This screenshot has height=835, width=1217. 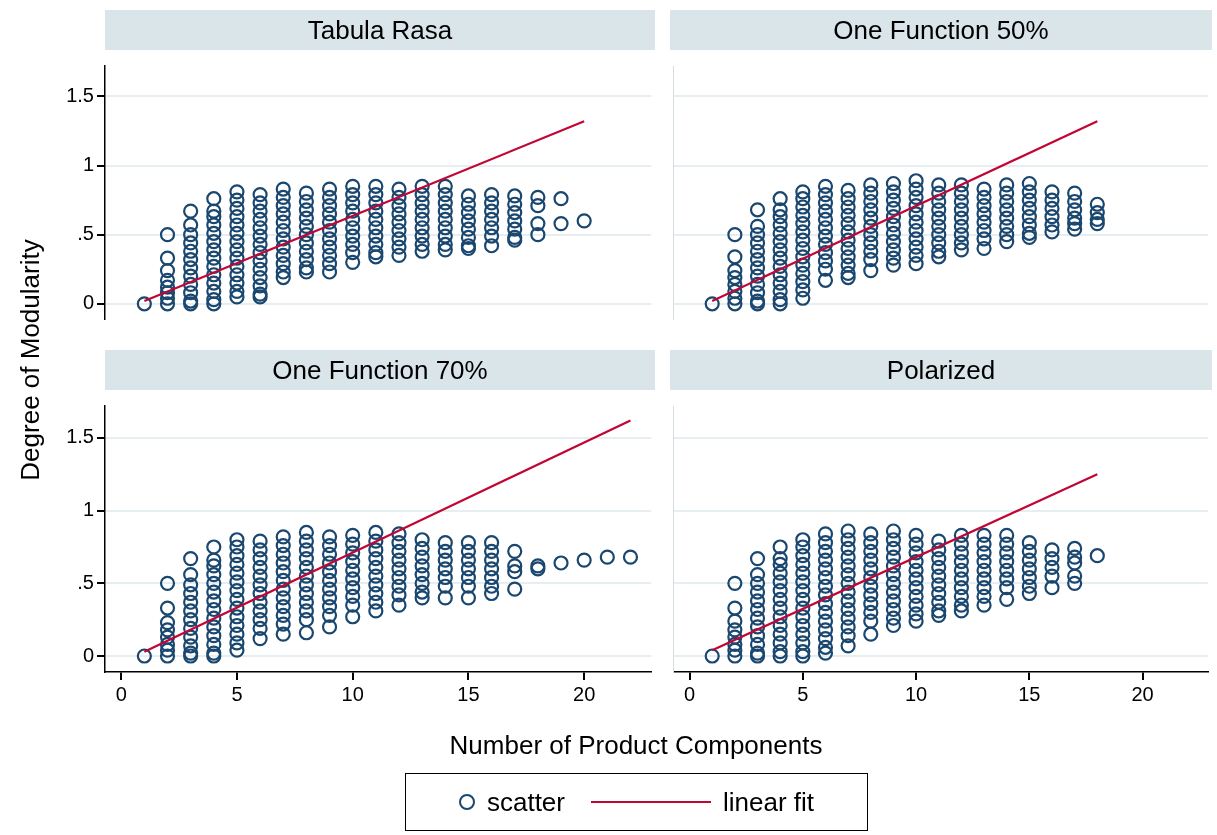 What do you see at coordinates (380, 370) in the screenshot?
I see `chart-title: One Function 70%` at bounding box center [380, 370].